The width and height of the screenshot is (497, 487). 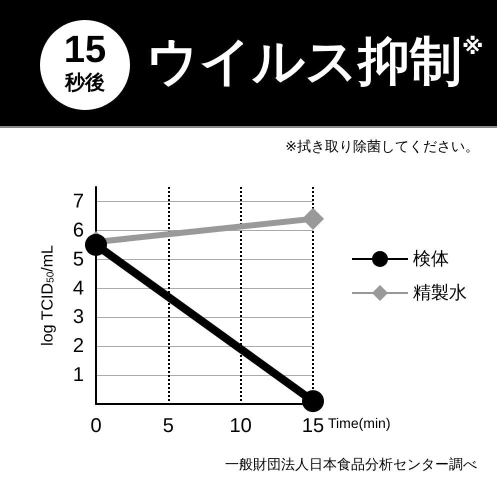 I want to click on text: ※拭き取り除菌してください。, so click(x=382, y=147).